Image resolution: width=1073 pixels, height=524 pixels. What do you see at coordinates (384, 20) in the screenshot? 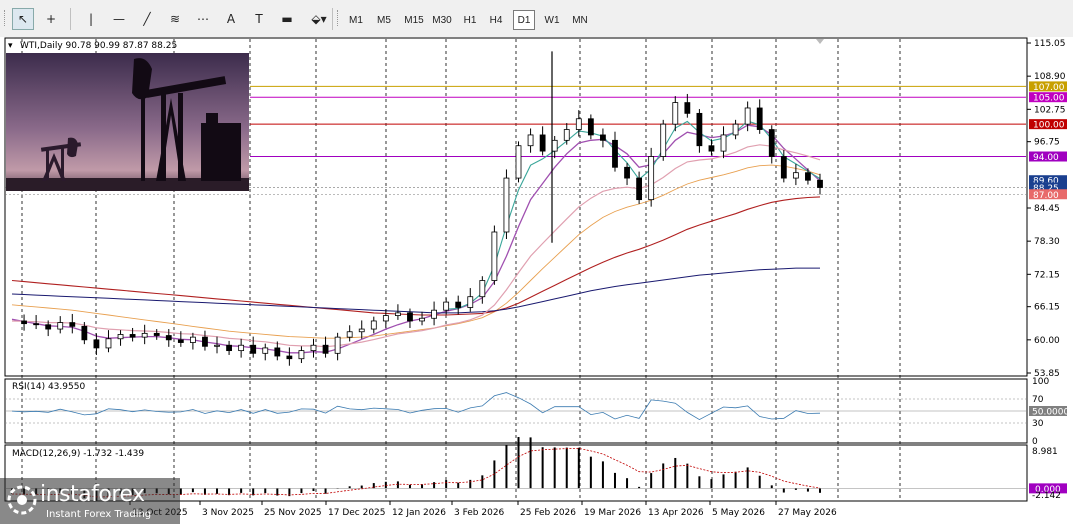
I see `timeframe-m5-button: M5` at bounding box center [384, 20].